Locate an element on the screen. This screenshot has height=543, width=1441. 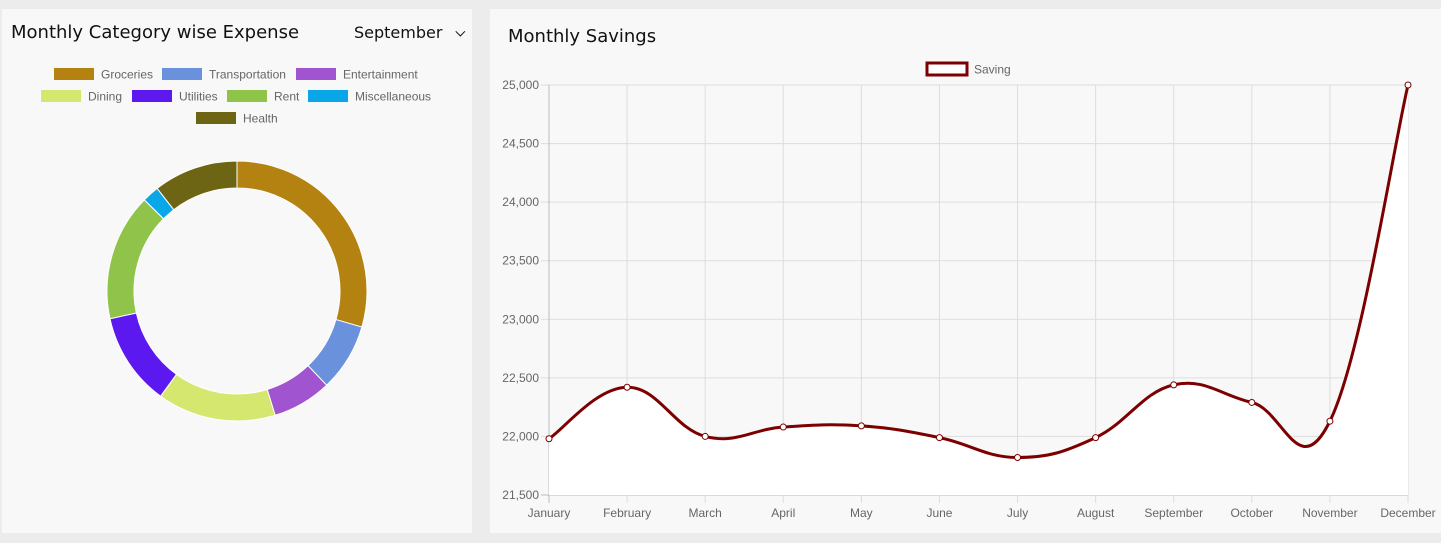
saving-point-october is located at coordinates (1252, 402).